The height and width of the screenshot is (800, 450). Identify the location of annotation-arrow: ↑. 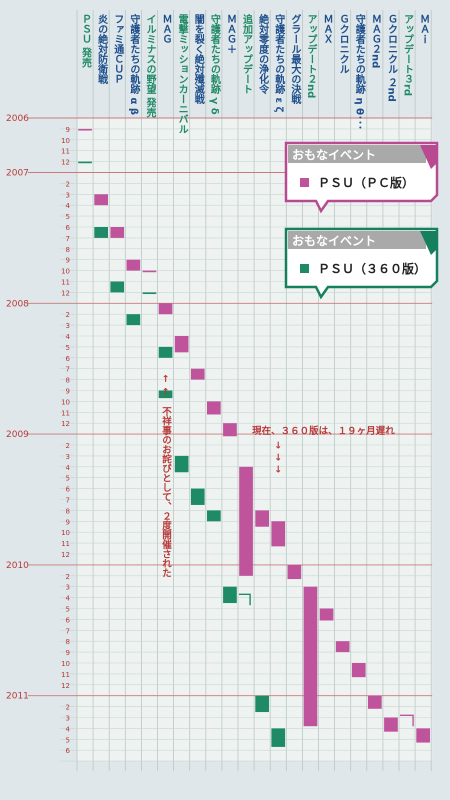
(166, 379).